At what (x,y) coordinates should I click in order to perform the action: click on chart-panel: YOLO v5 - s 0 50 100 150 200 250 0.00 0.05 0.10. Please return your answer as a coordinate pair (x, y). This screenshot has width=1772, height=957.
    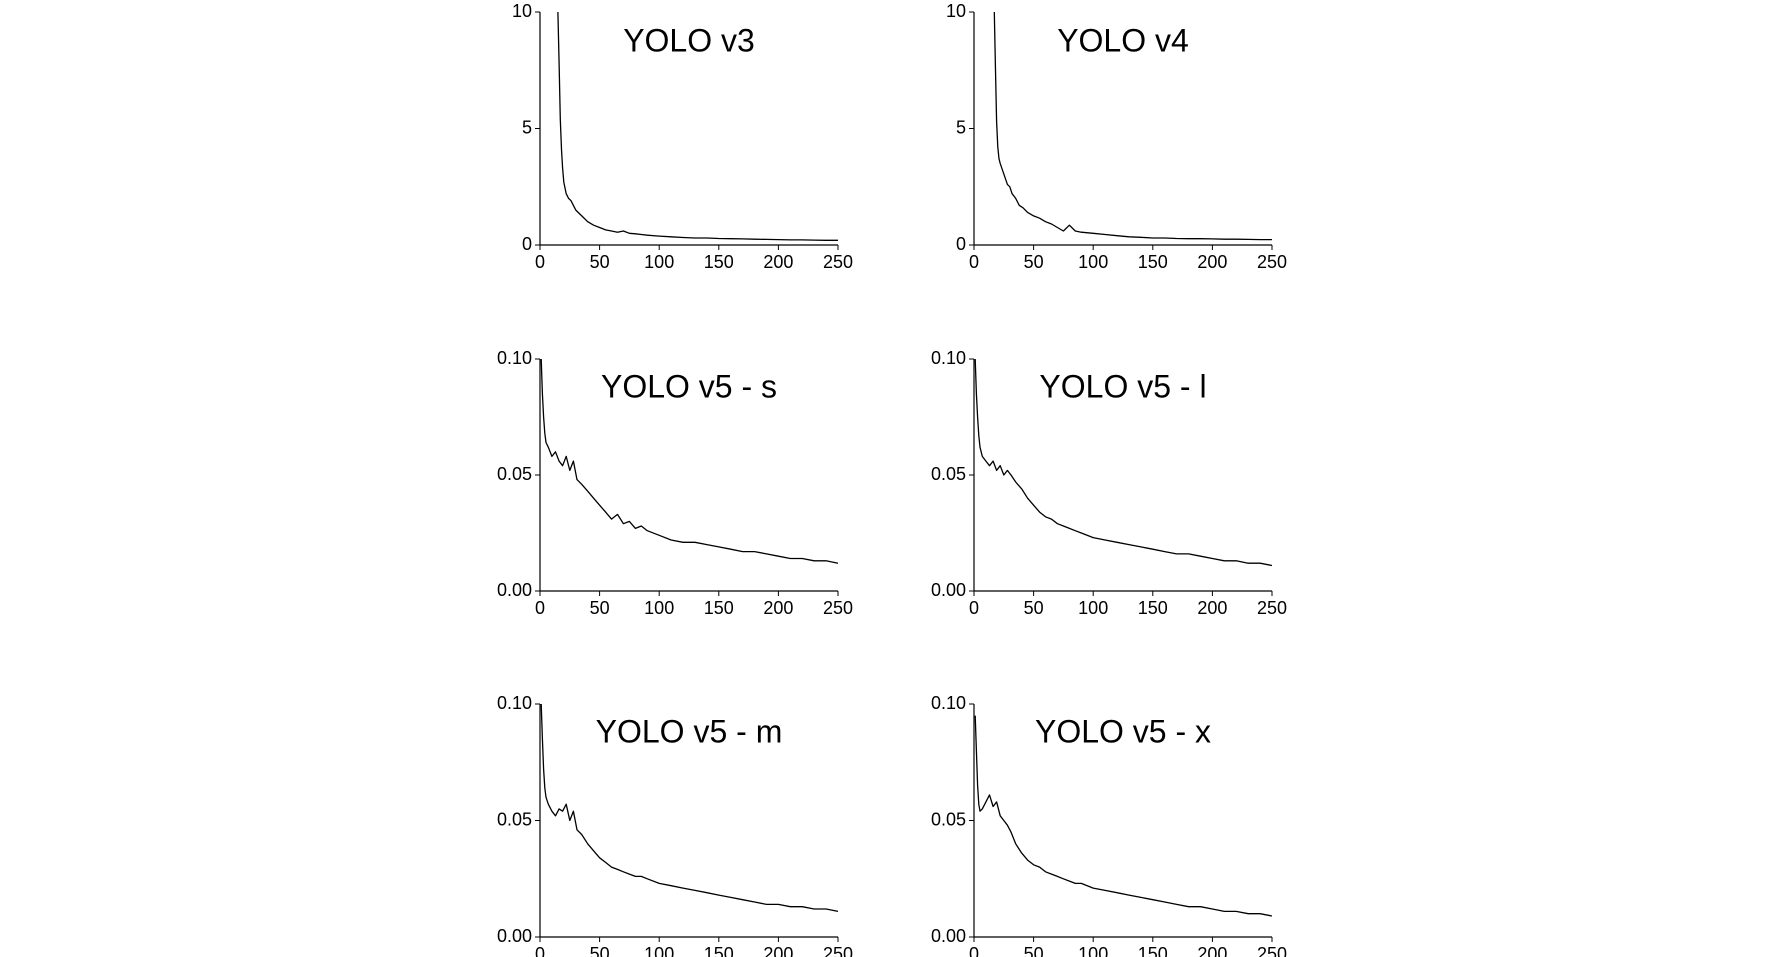
    Looking at the image, I should click on (675, 483).